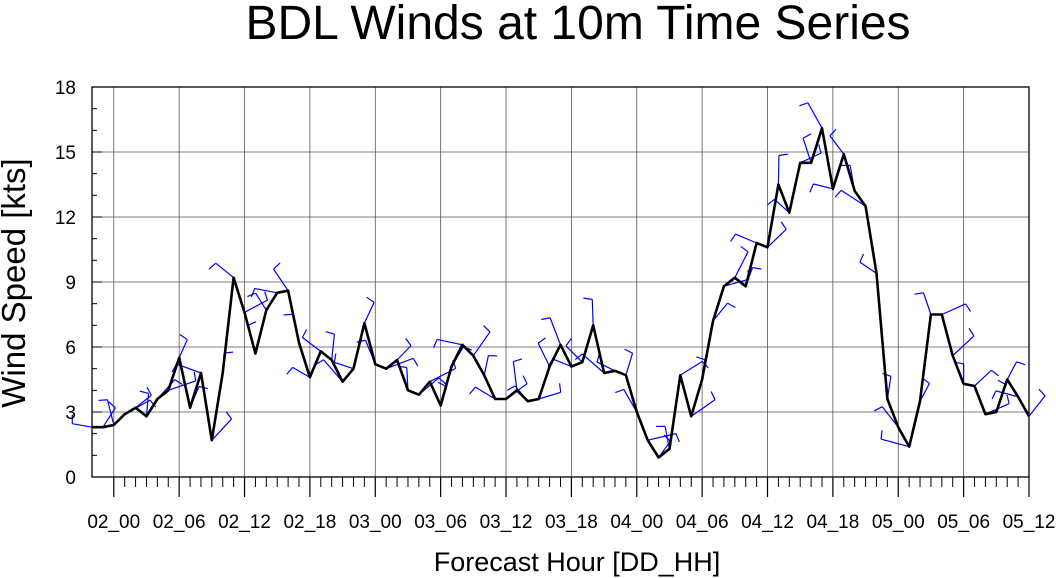 This screenshot has width=1056, height=578. What do you see at coordinates (832, 522) in the screenshot?
I see `x-tick-label: 04_18` at bounding box center [832, 522].